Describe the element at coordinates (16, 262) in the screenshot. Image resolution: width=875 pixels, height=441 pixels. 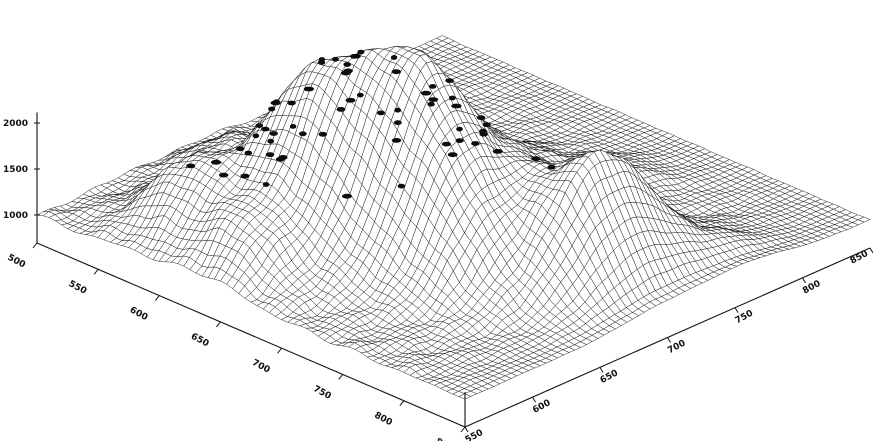
I see `left-tick-label: 500` at that location.